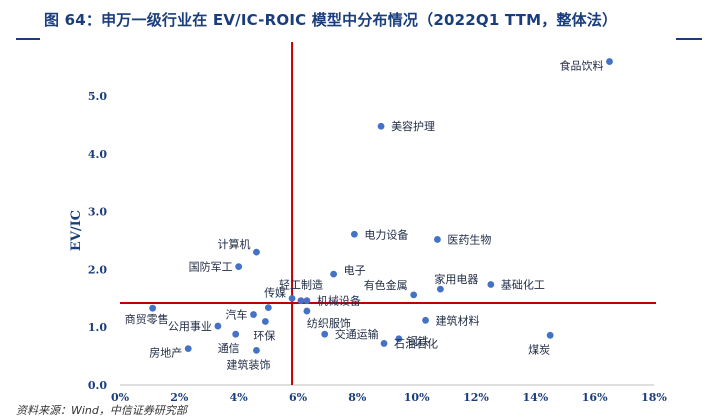 The image size is (718, 418). I want to click on point-label: 石油石化, so click(416, 343).